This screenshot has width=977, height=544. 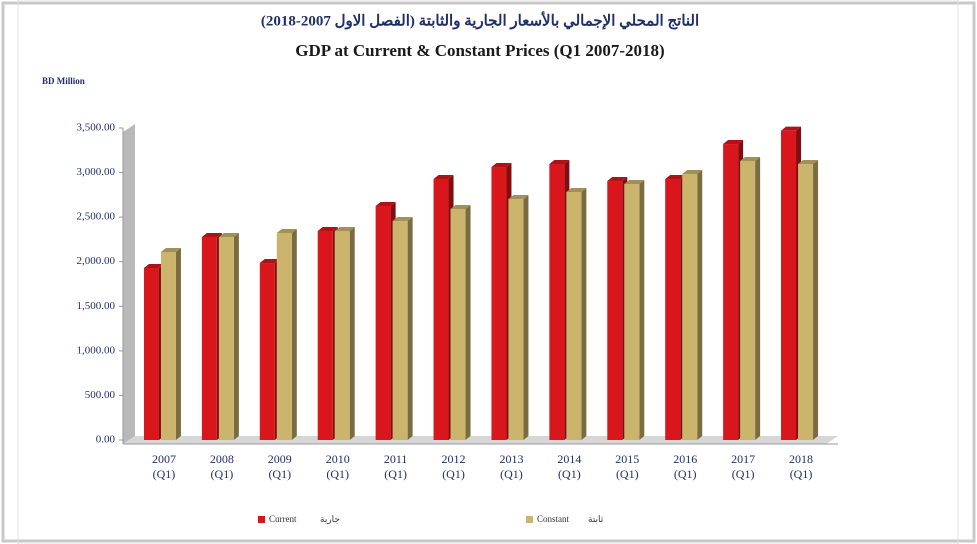 What do you see at coordinates (96, 261) in the screenshot?
I see `y-tick-label: 2,000.00` at bounding box center [96, 261].